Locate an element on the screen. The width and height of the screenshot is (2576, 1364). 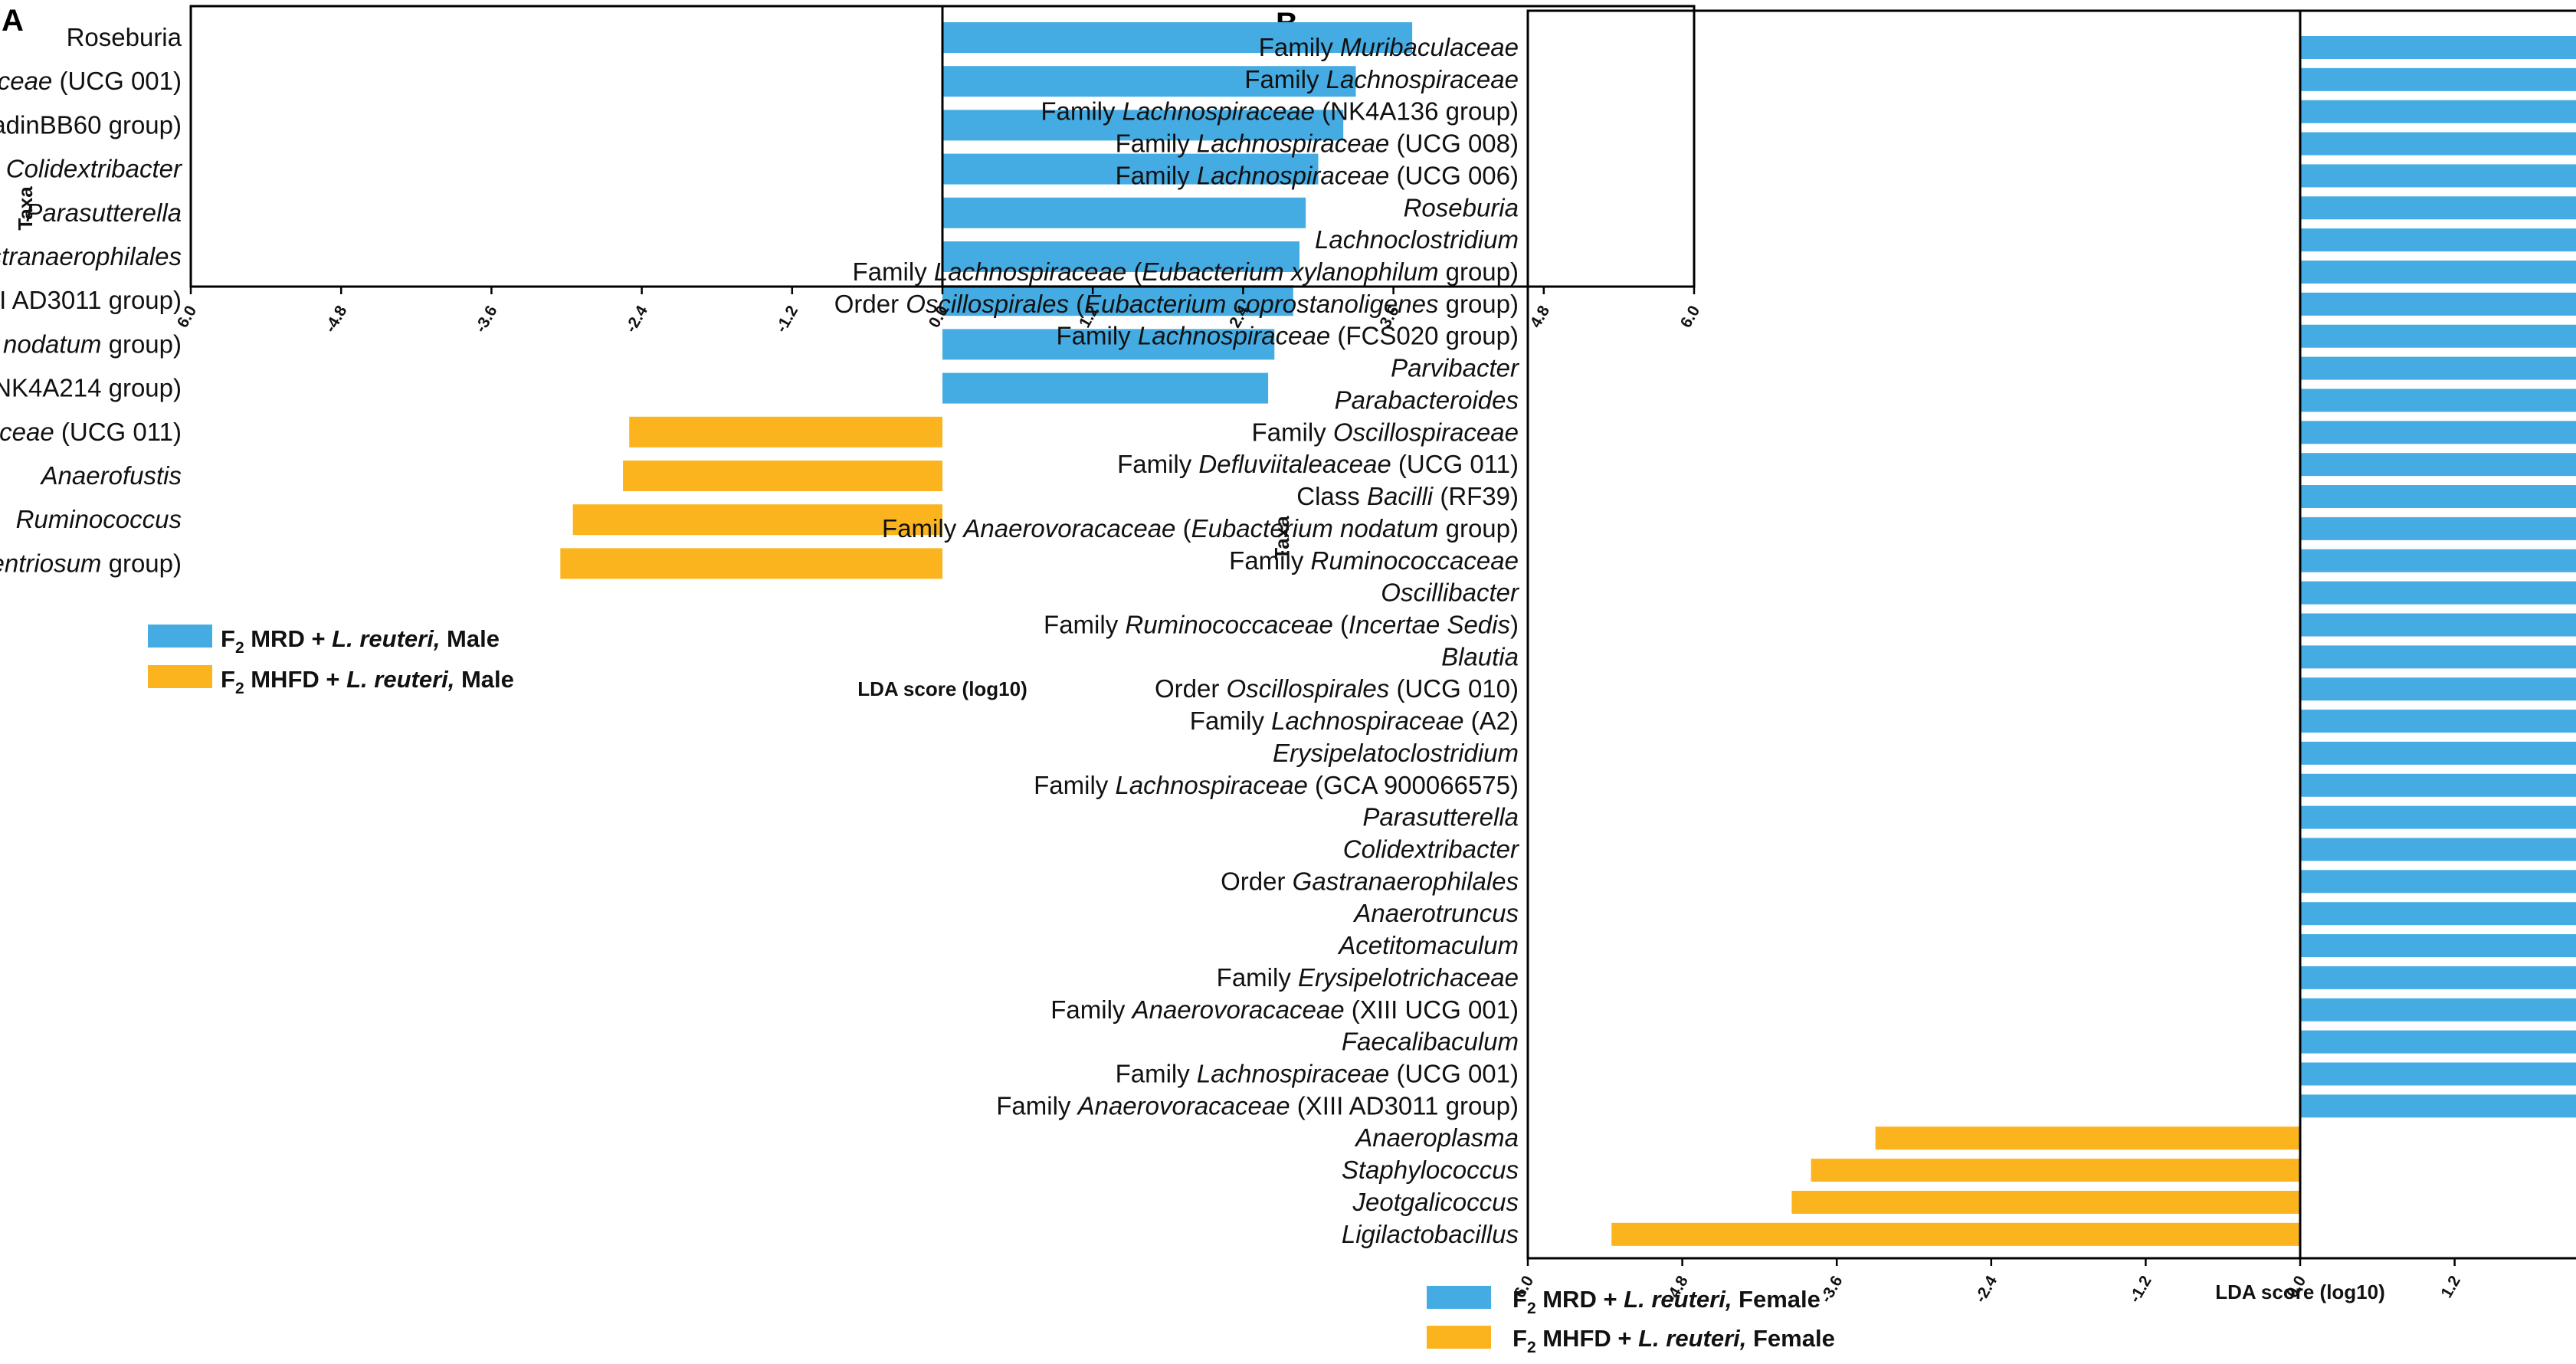
legend-label-a-0: F2 MRD + L. reuteri, Male is located at coordinates (360, 641).